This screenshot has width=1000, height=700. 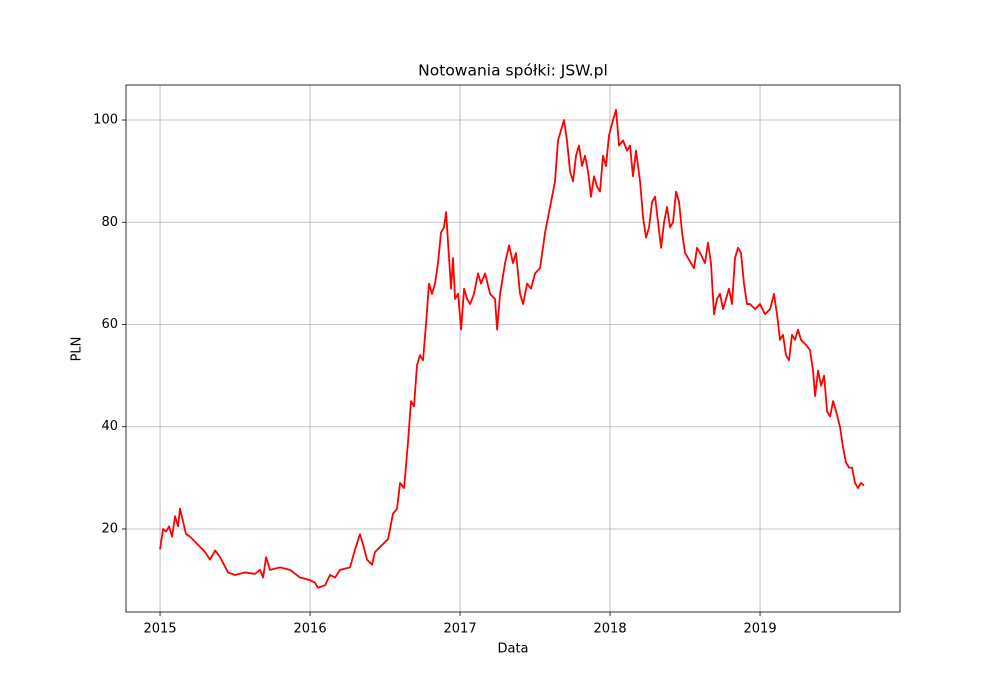 I want to click on x-axis-label: Data, so click(x=512, y=649).